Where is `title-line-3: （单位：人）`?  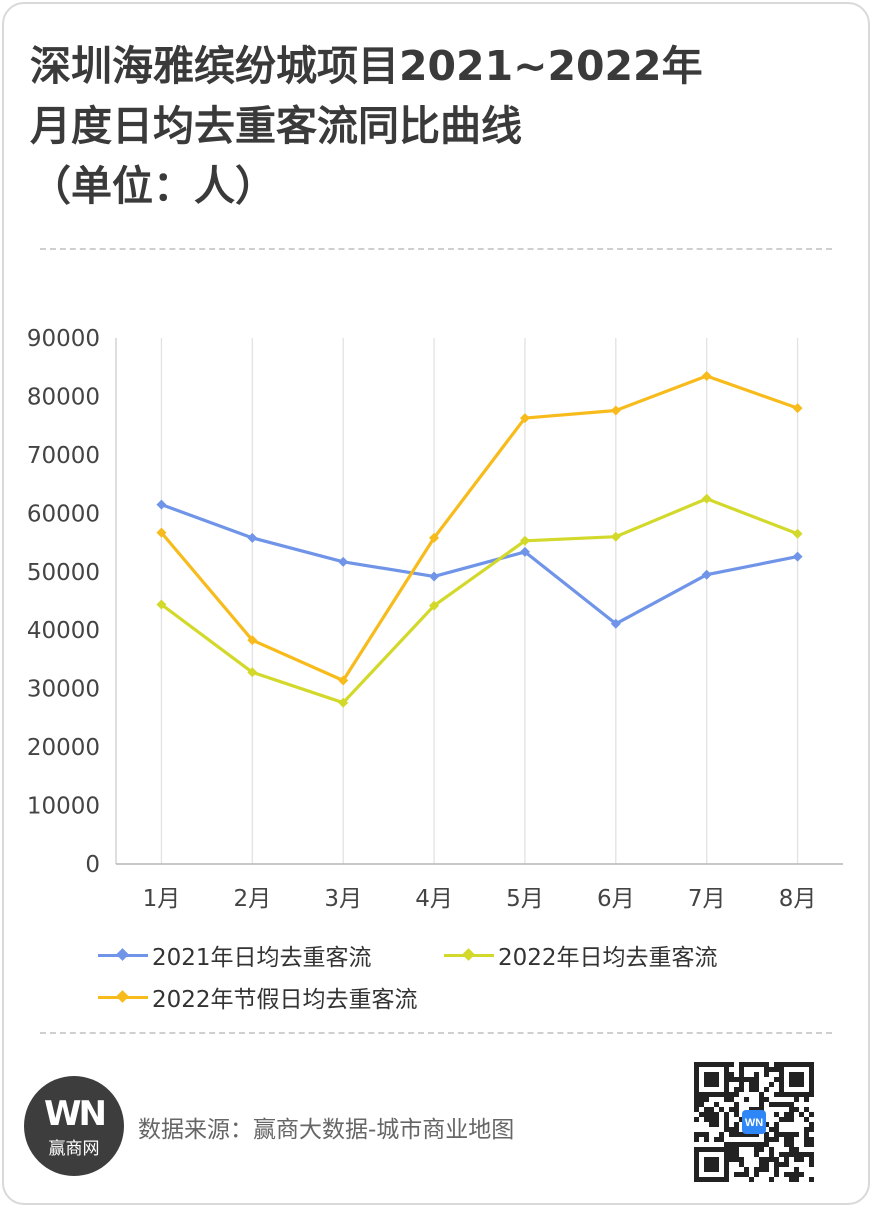
title-line-3: （单位：人） is located at coordinates (153, 186).